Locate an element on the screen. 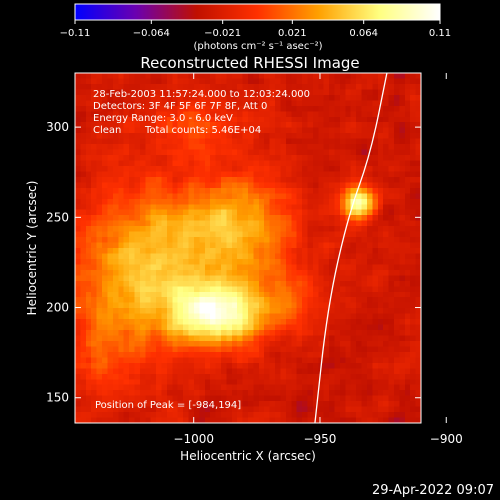 Image resolution: width=500 pixels, height=500 pixels. annotation-energy-range: Energy Range: 3.0 - 6.0 keV is located at coordinates (163, 118).